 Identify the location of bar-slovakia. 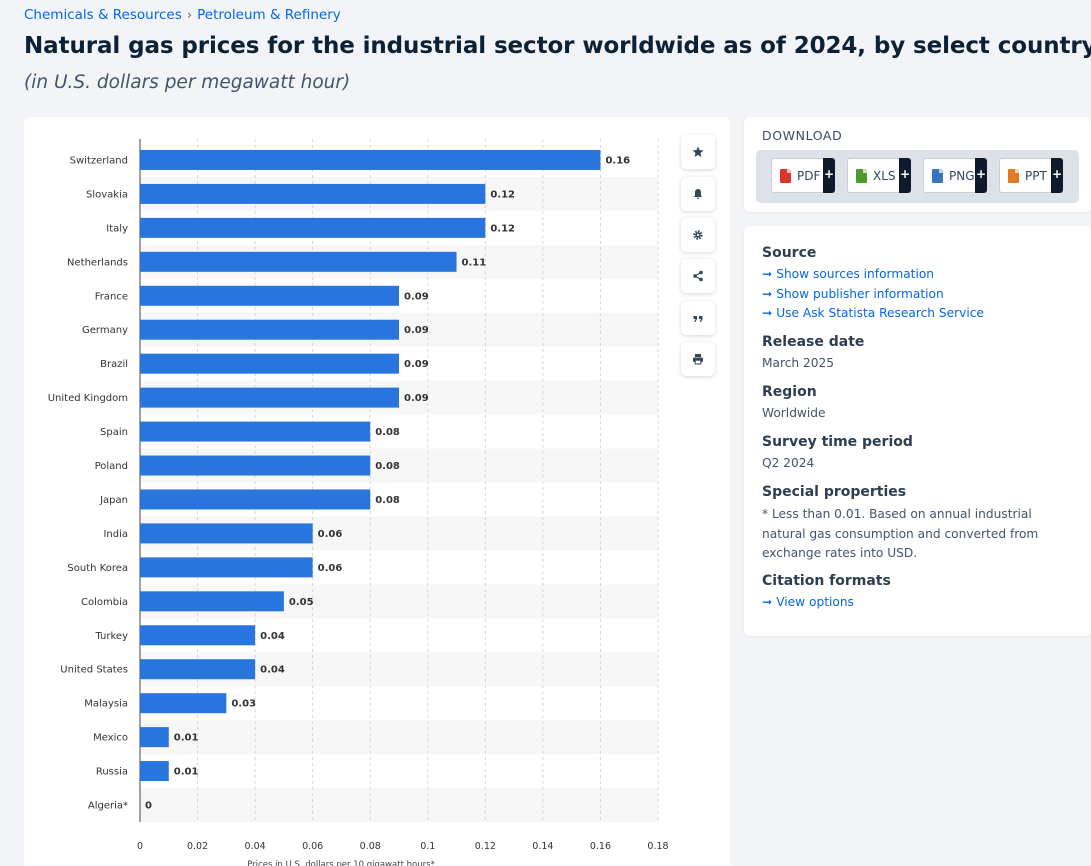
(313, 193).